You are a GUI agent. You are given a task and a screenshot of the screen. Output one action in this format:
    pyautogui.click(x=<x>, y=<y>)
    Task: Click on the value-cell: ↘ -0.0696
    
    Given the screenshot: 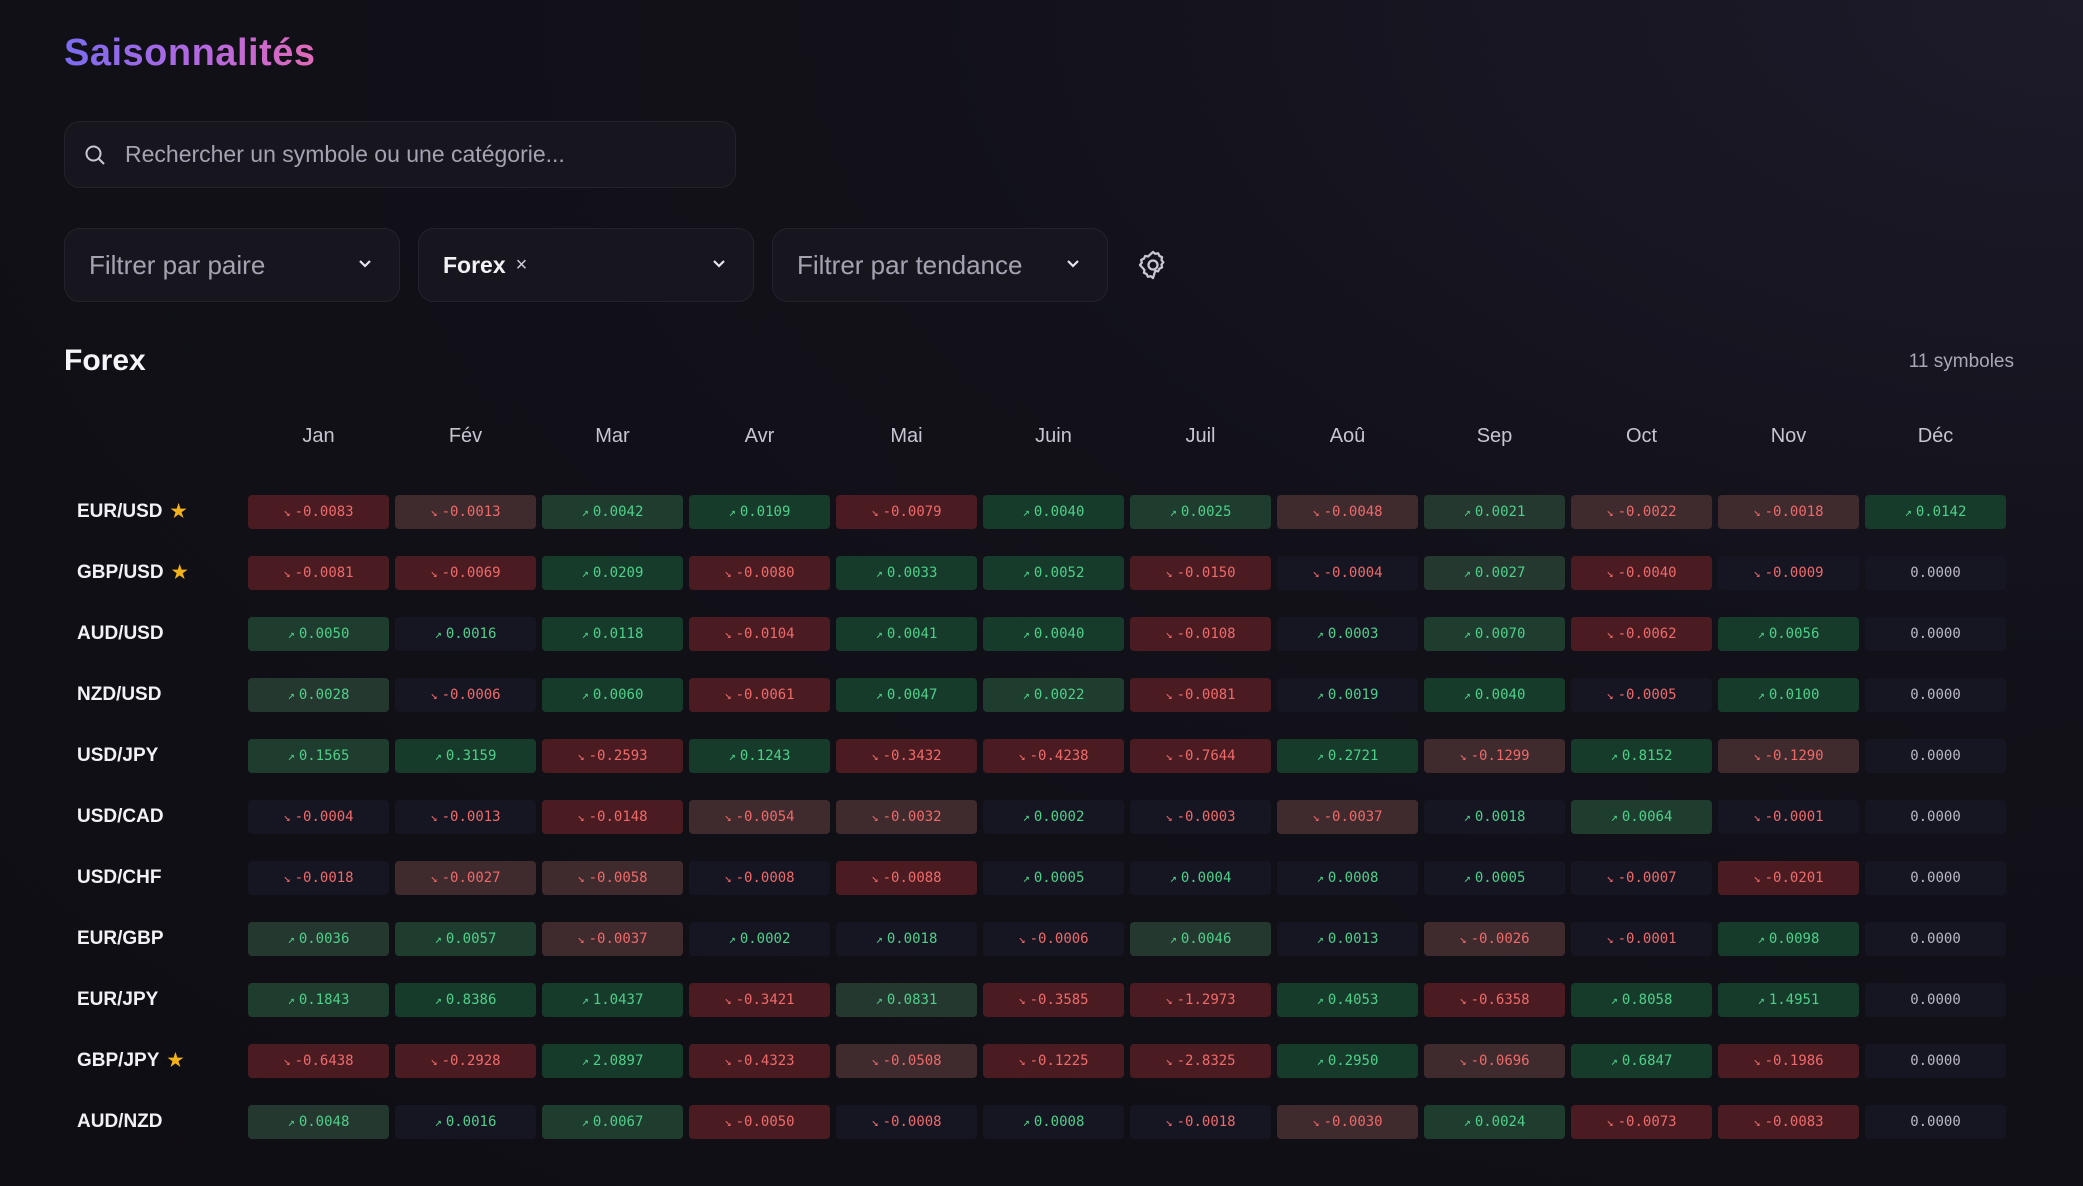 What is the action you would take?
    pyautogui.click(x=1494, y=1060)
    